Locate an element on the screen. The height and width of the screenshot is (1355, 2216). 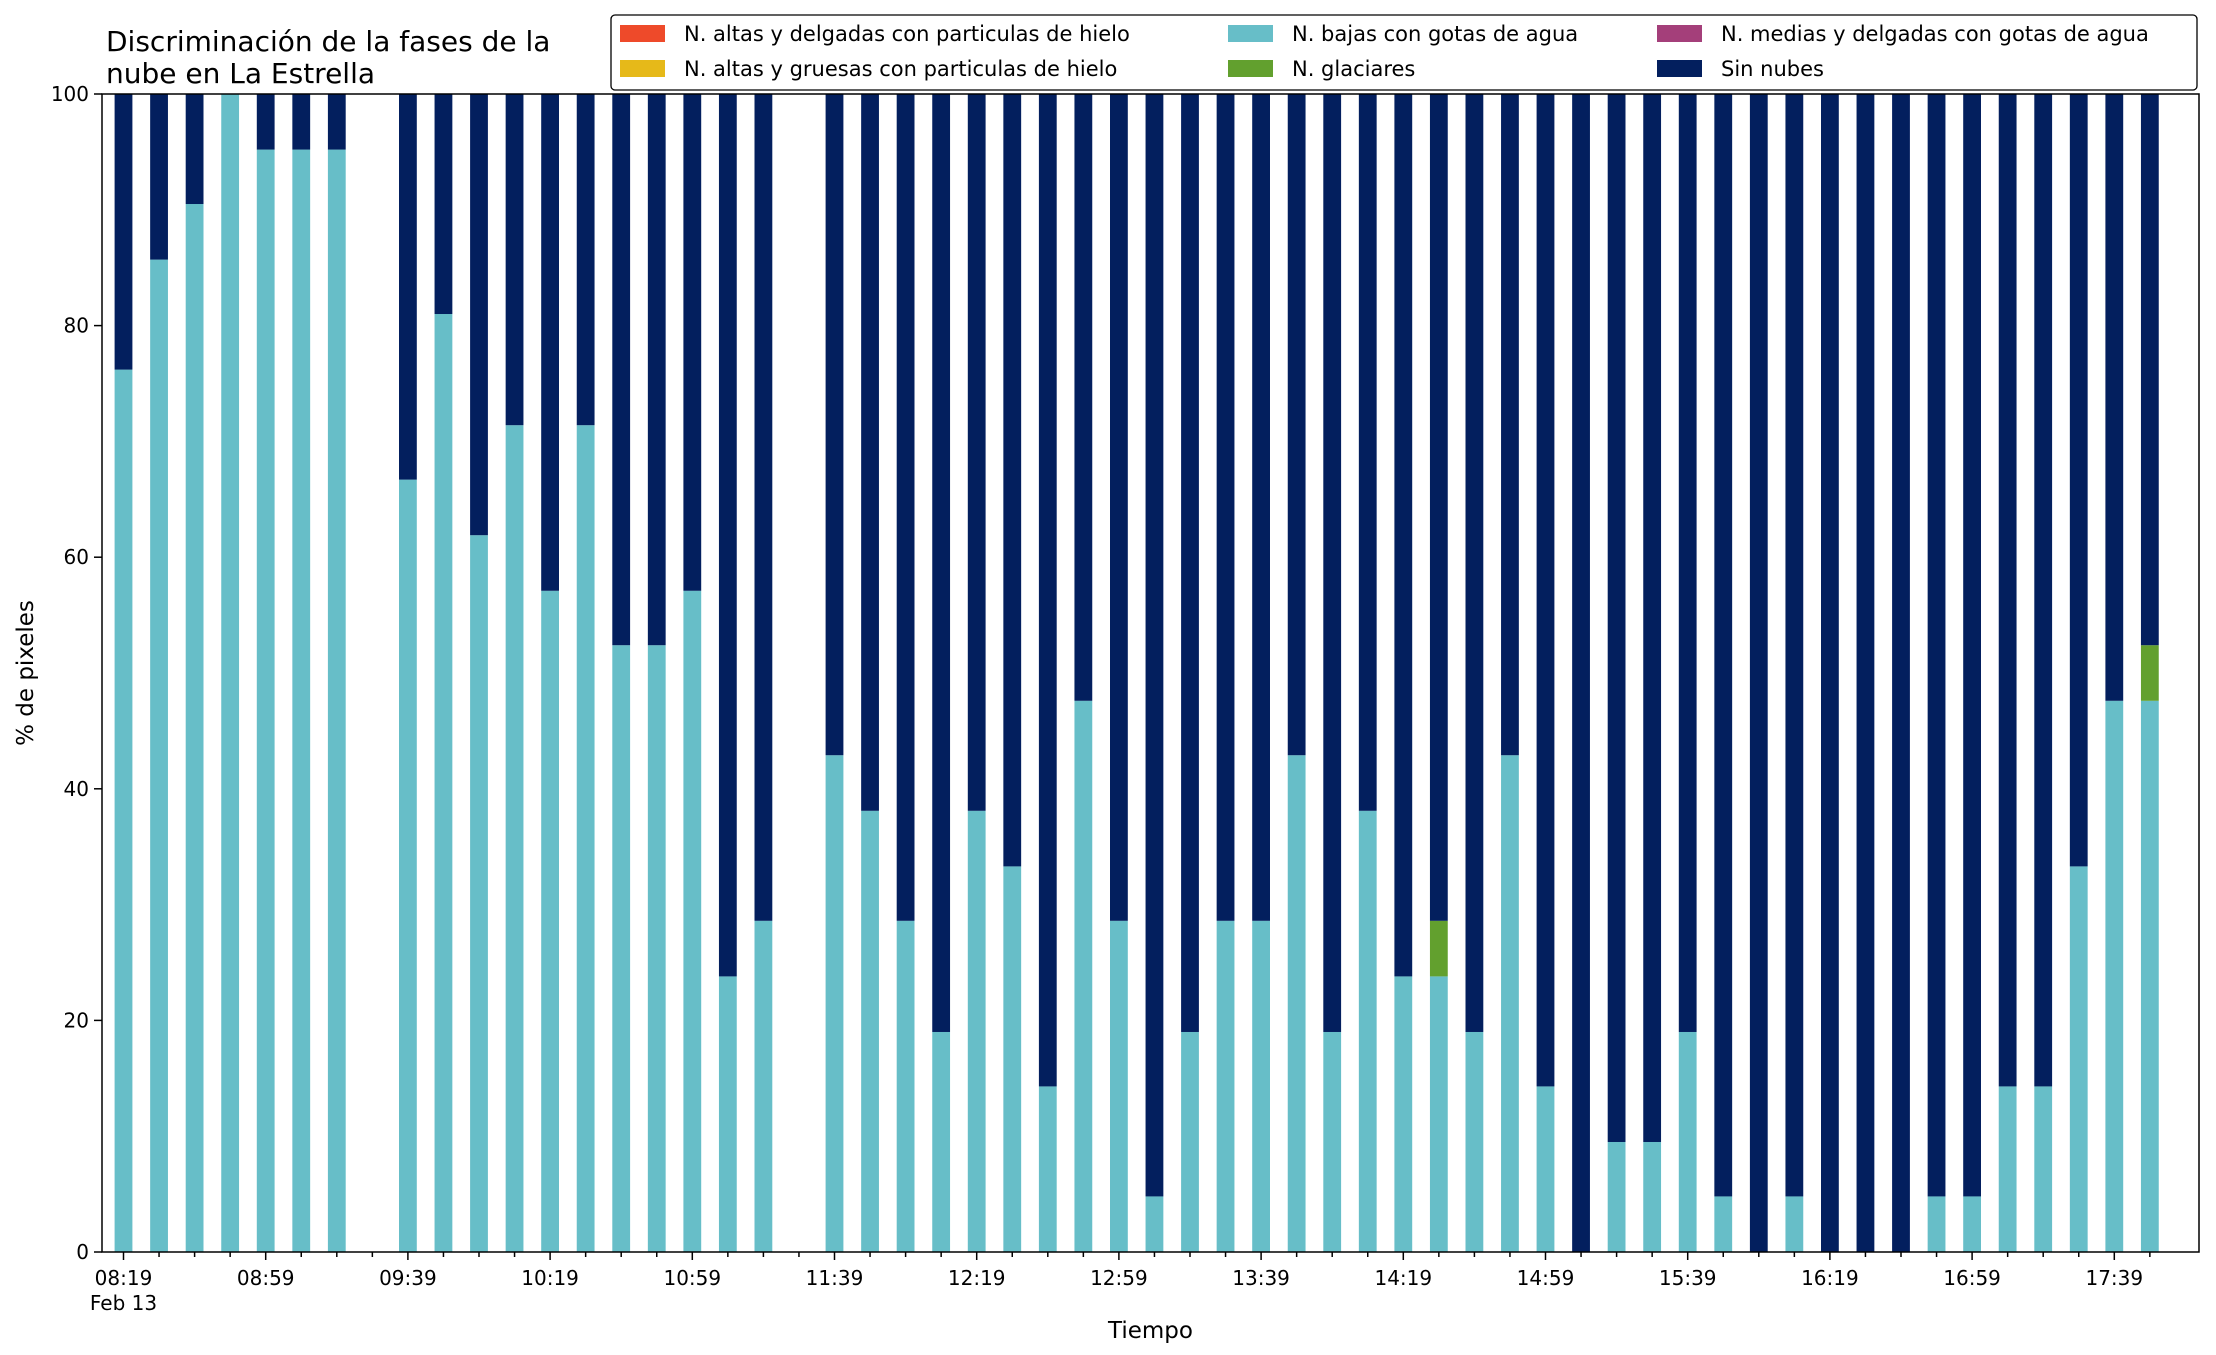
y-tick-label: 40 is located at coordinates (76, 789).